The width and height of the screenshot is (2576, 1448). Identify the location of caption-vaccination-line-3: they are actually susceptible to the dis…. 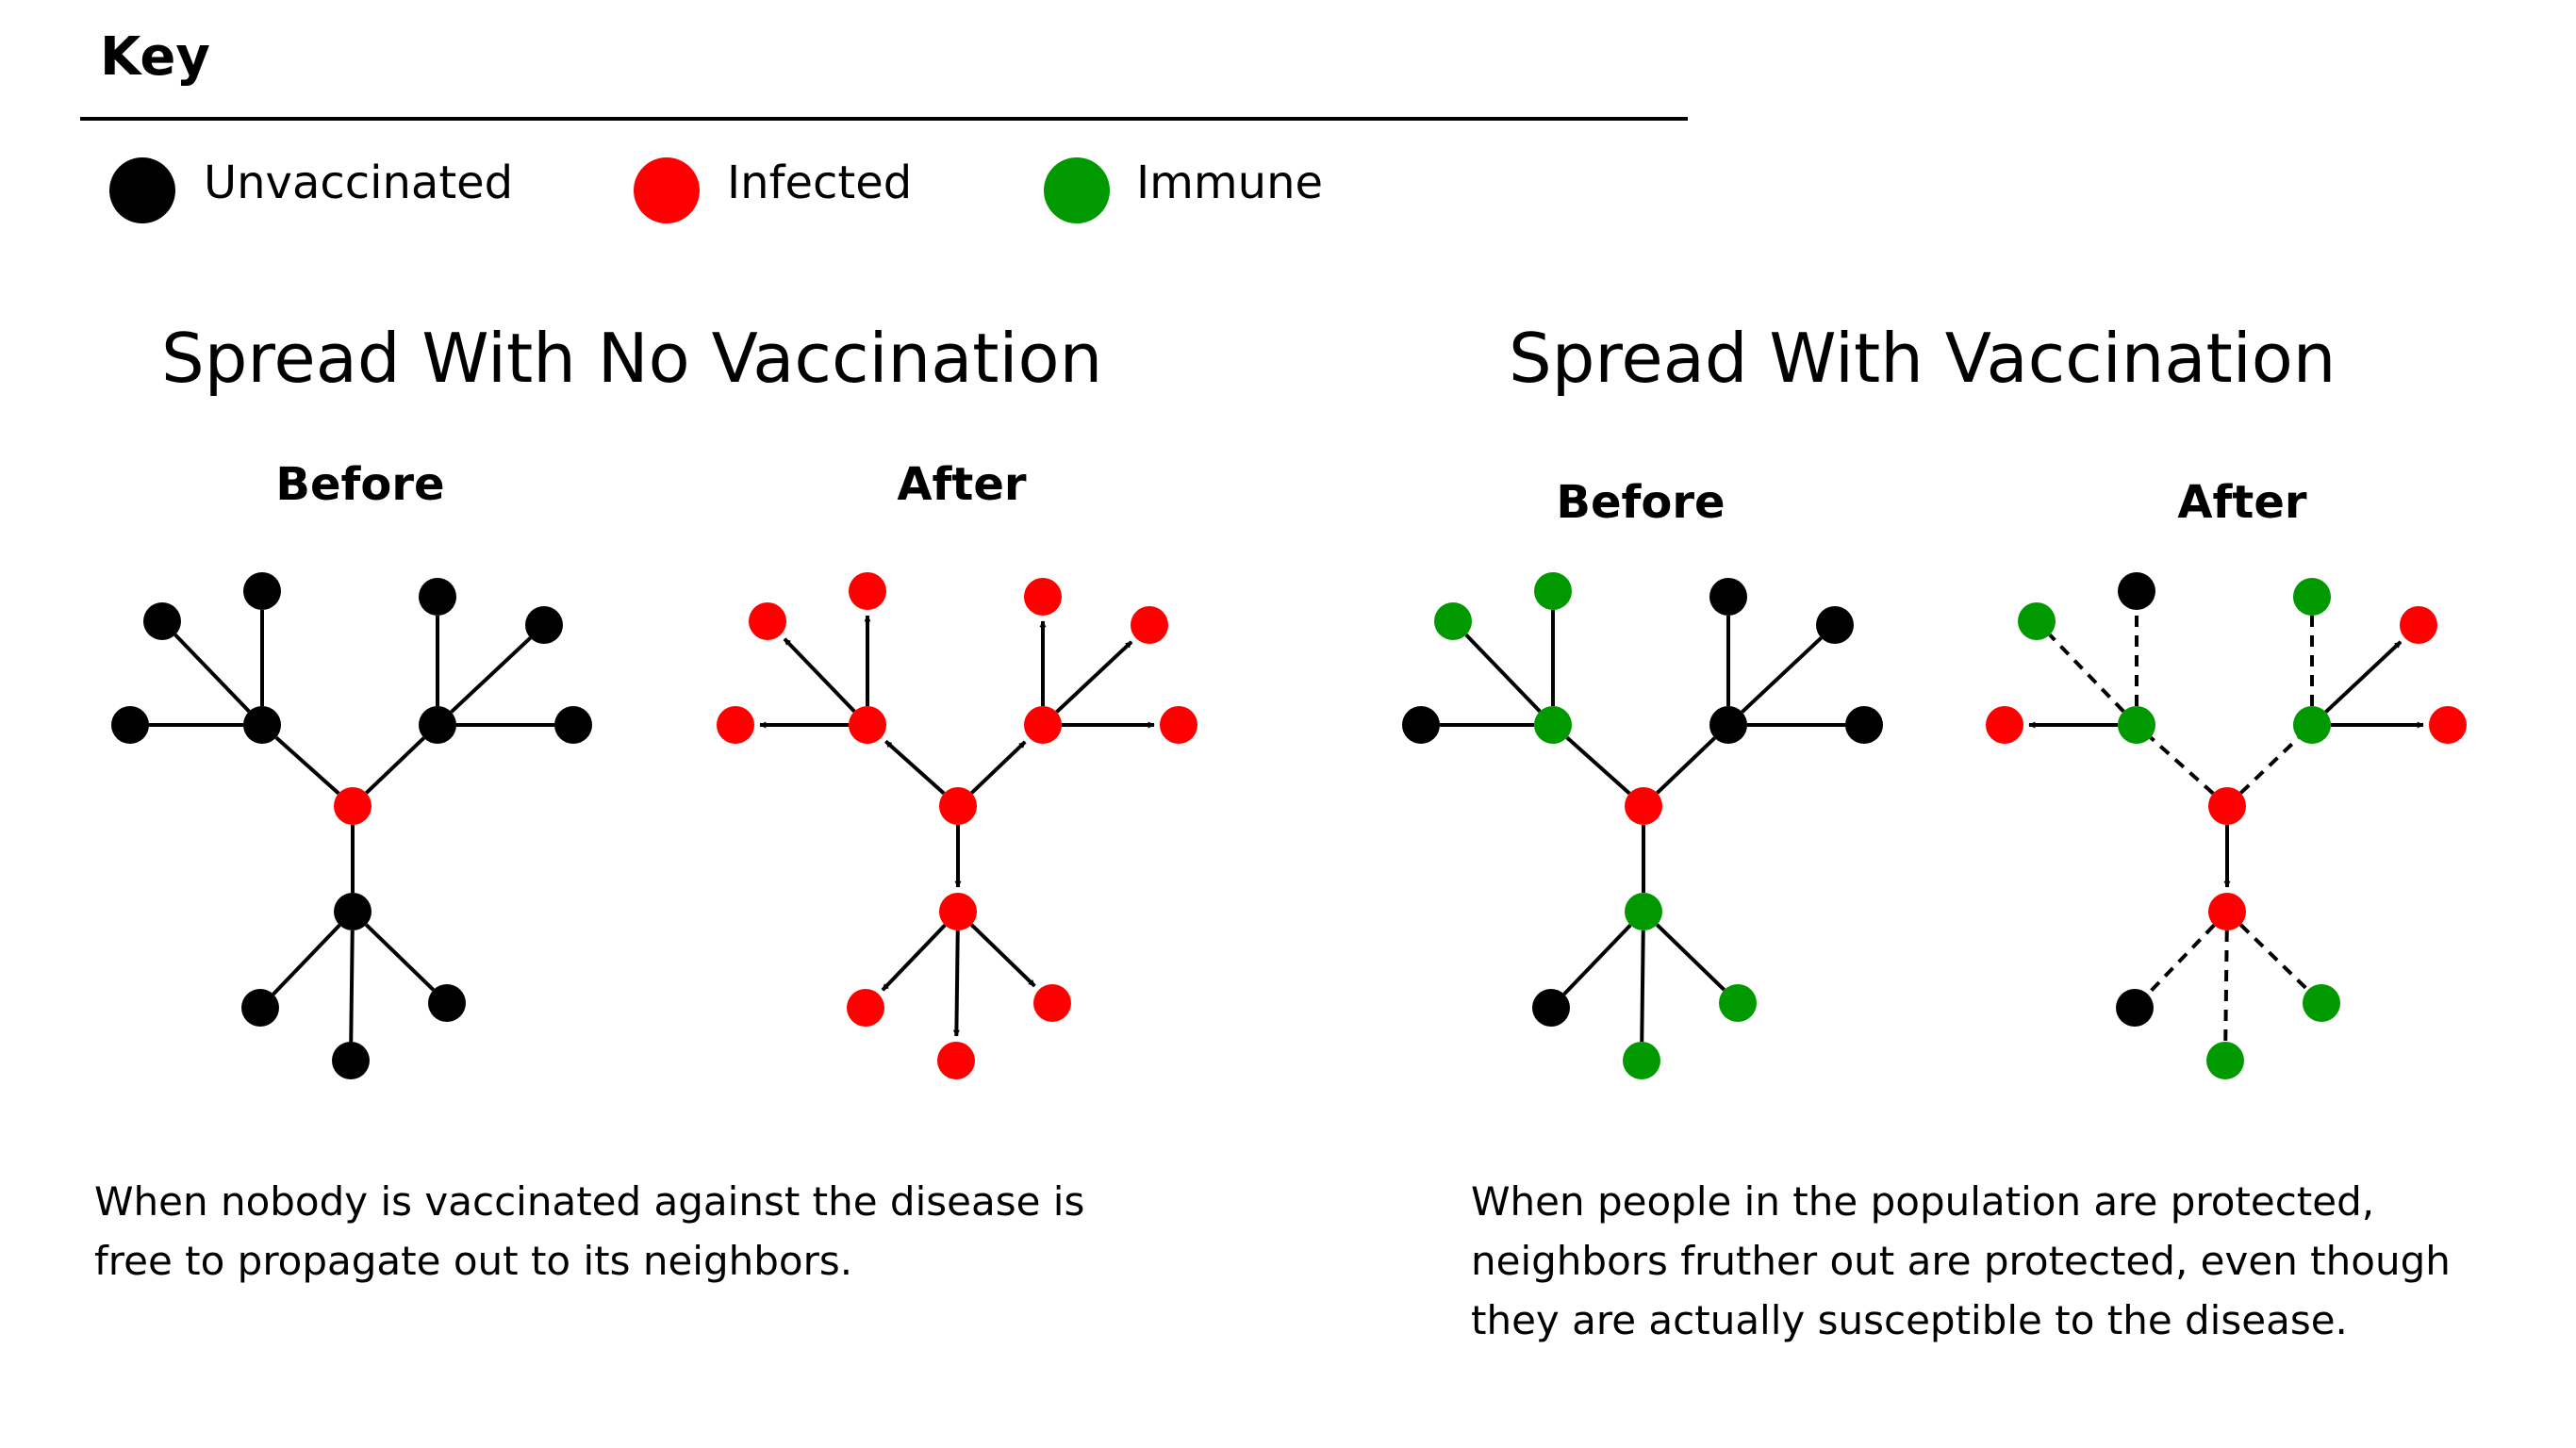
(1909, 1320).